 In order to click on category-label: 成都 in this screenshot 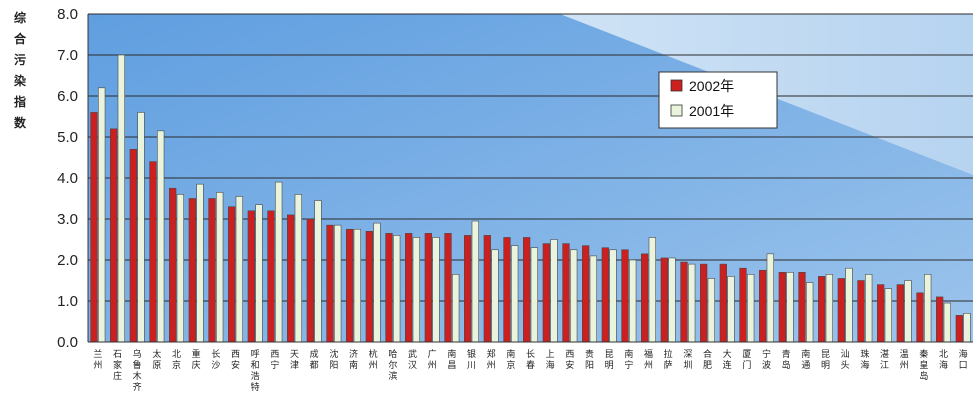, I will do `click(314, 359)`.